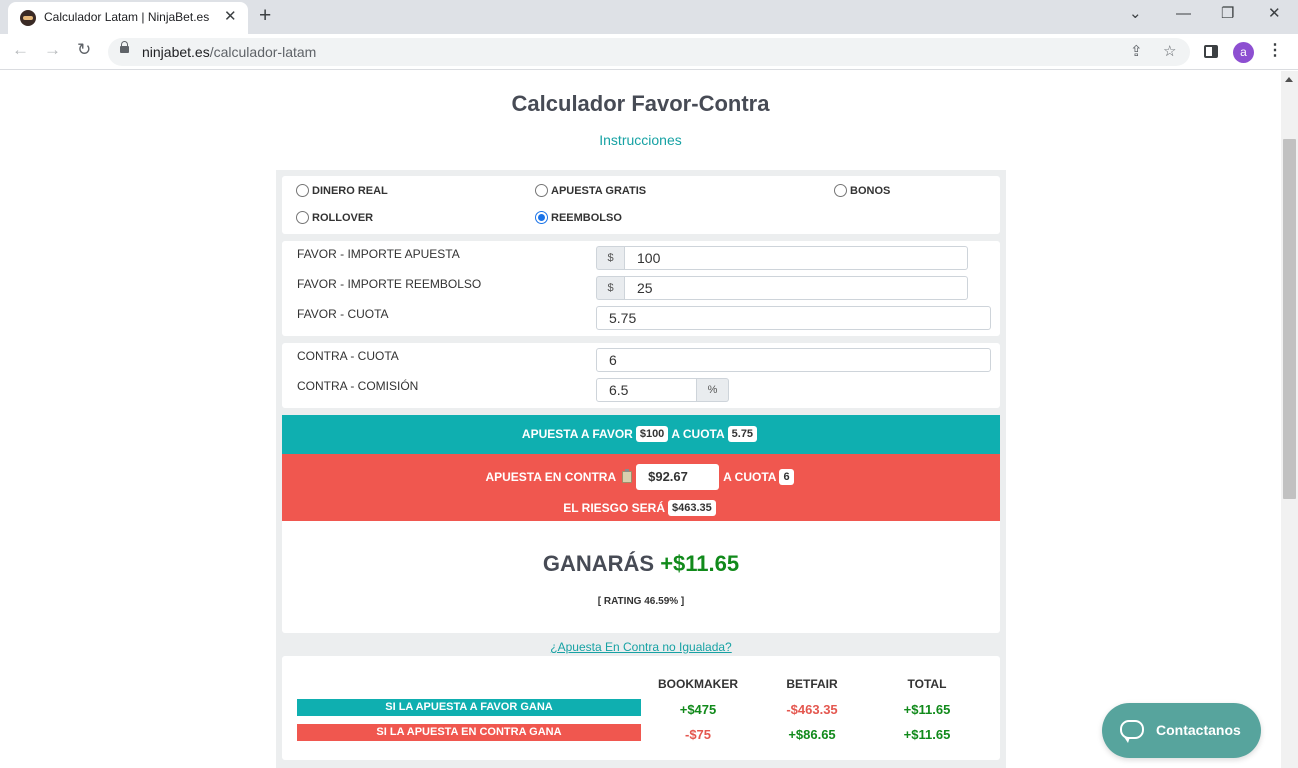 This screenshot has height=768, width=1298. I want to click on restore-icon: ❐, so click(1228, 13).